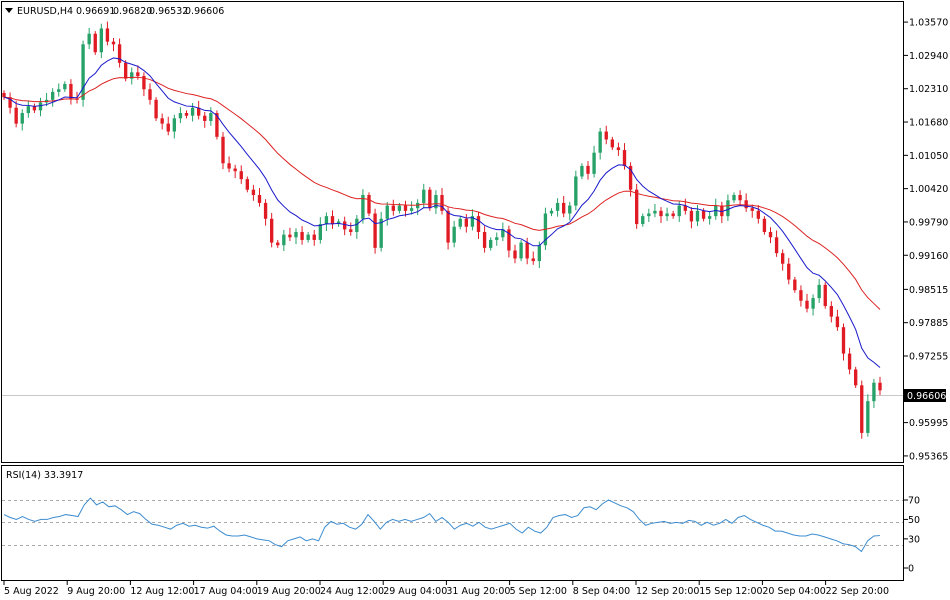 The image size is (950, 600). What do you see at coordinates (538, 591) in the screenshot?
I see `time-tick-label: 5 Sep 12:00` at bounding box center [538, 591].